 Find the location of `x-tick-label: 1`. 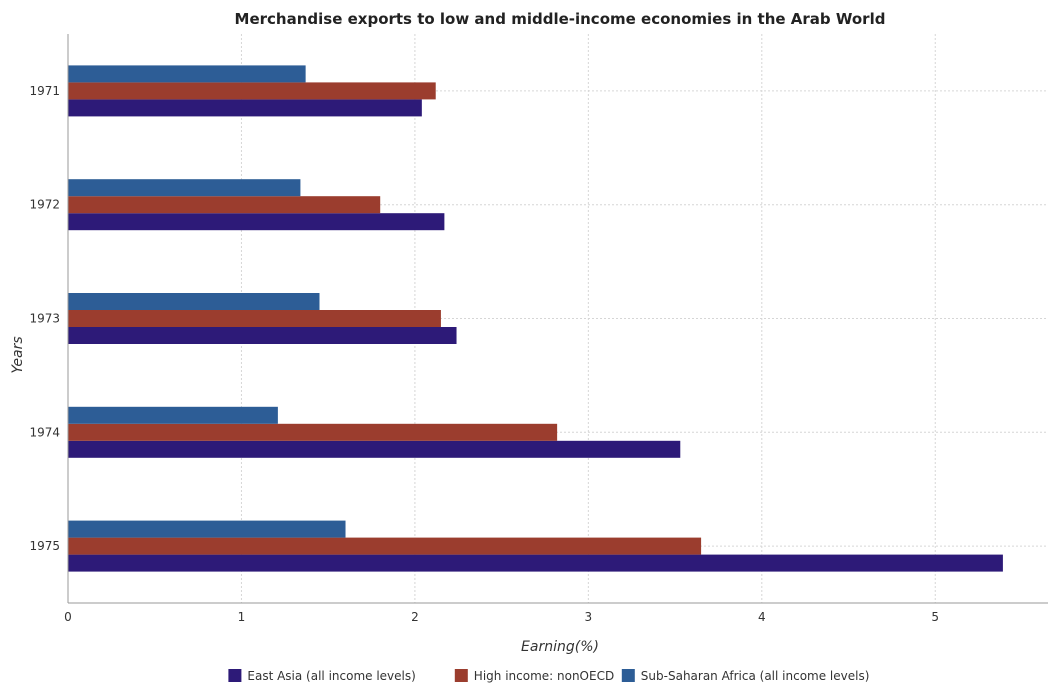

x-tick-label: 1 is located at coordinates (242, 617).